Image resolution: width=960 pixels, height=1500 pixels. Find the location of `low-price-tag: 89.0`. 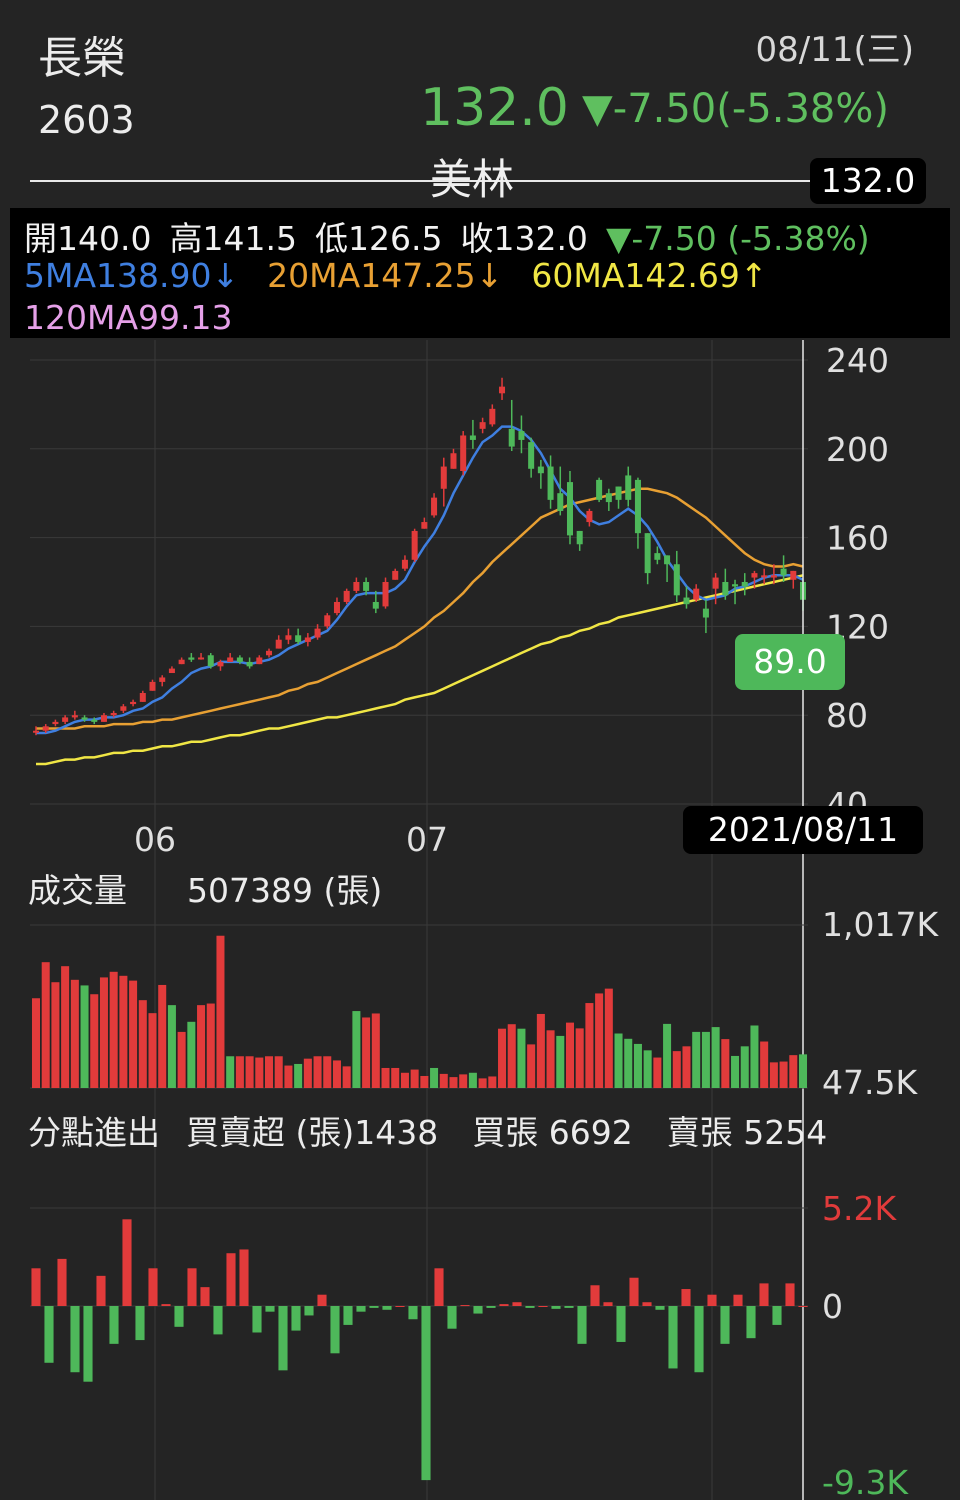

low-price-tag: 89.0 is located at coordinates (790, 662).